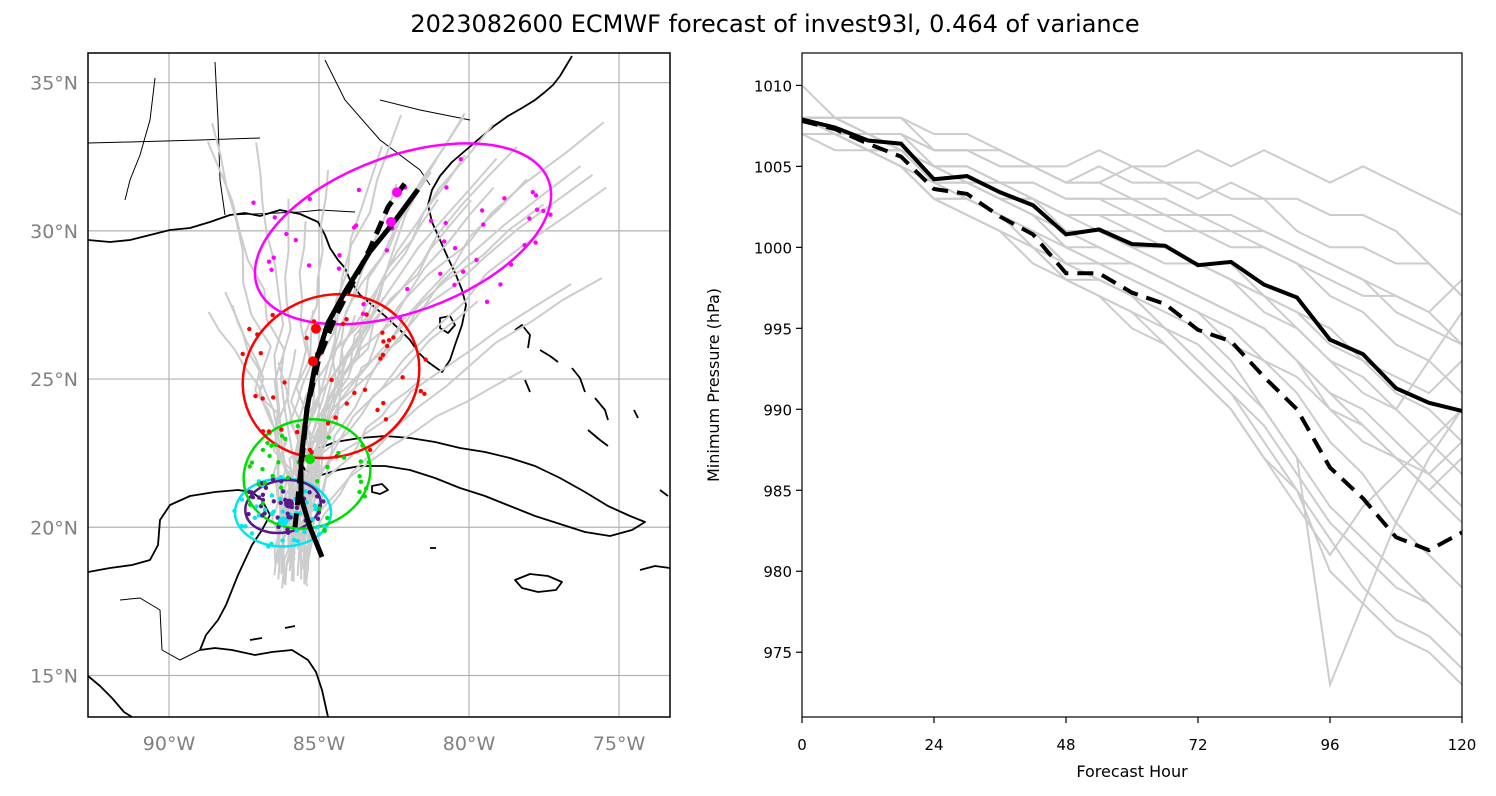 The width and height of the screenshot is (1496, 796). I want to click on ensemble-pressure-line, so click(1132, 231).